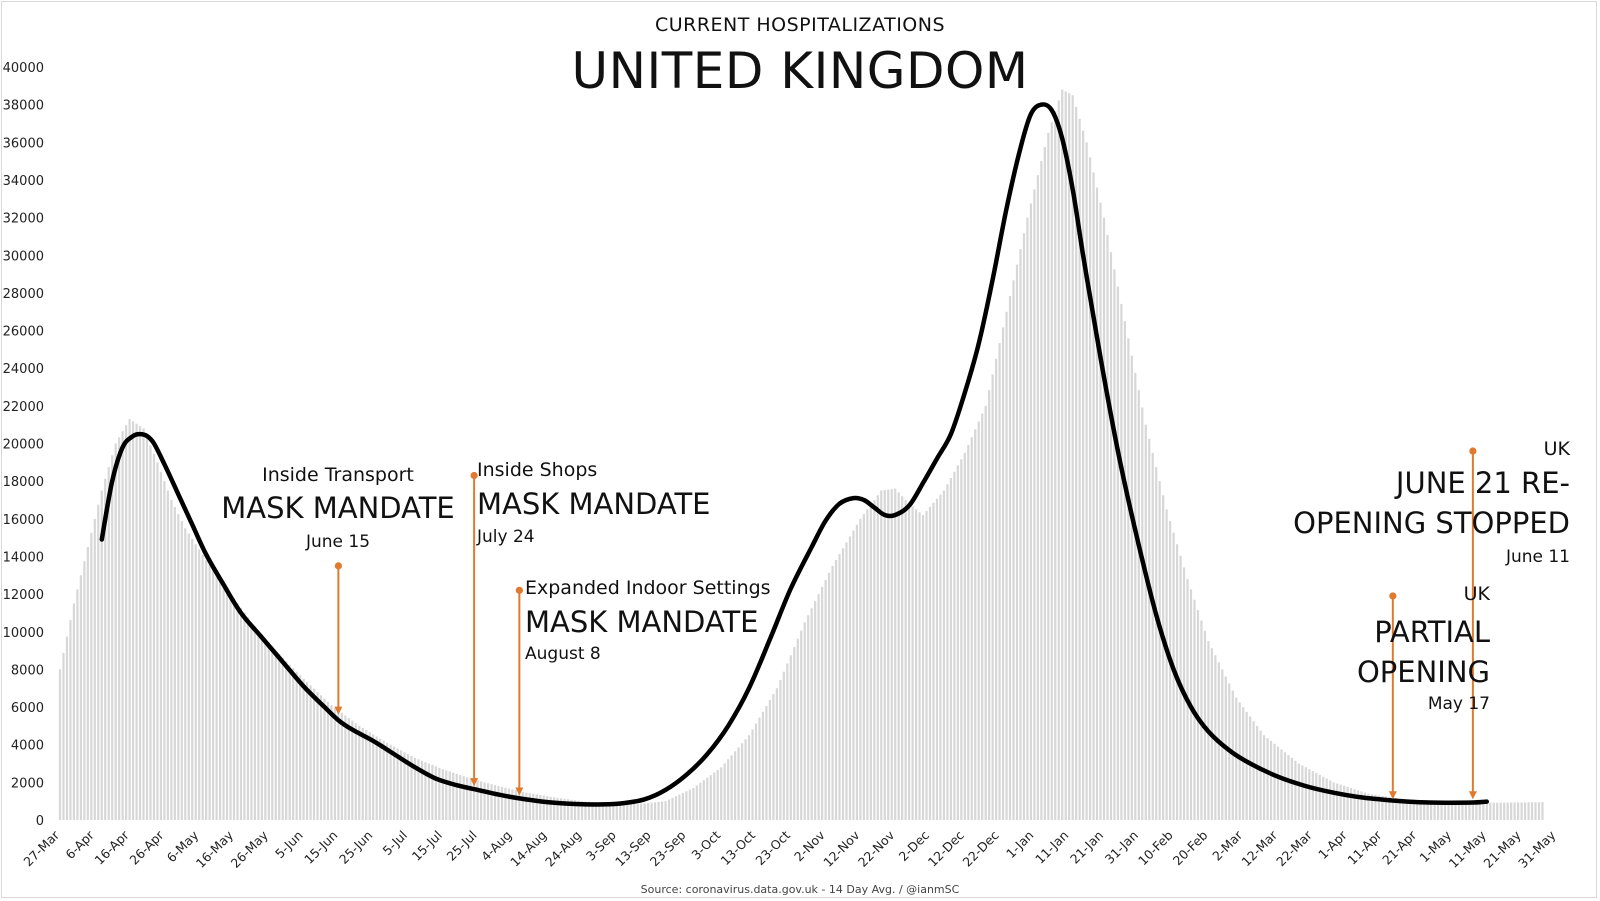 This screenshot has height=901, width=1600. What do you see at coordinates (800, 71) in the screenshot?
I see `chart-title: UNITED KINGDOM` at bounding box center [800, 71].